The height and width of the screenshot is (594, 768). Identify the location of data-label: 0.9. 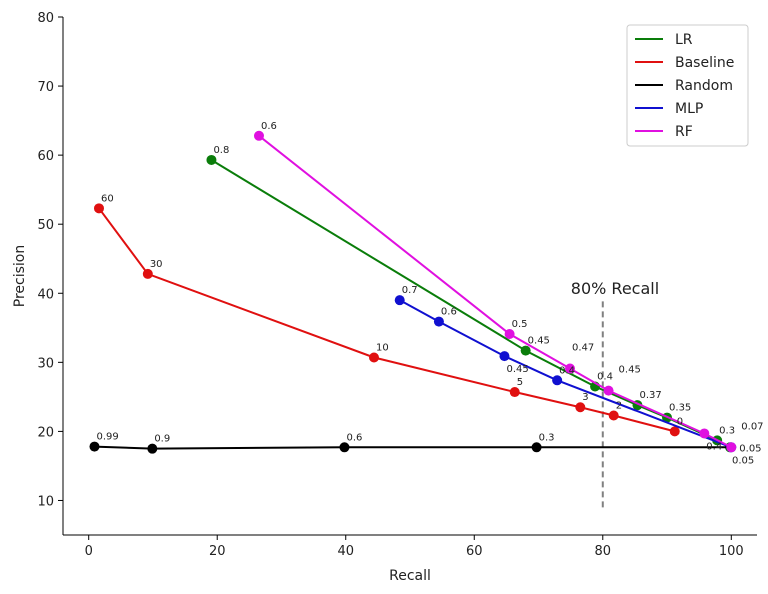
(162, 439).